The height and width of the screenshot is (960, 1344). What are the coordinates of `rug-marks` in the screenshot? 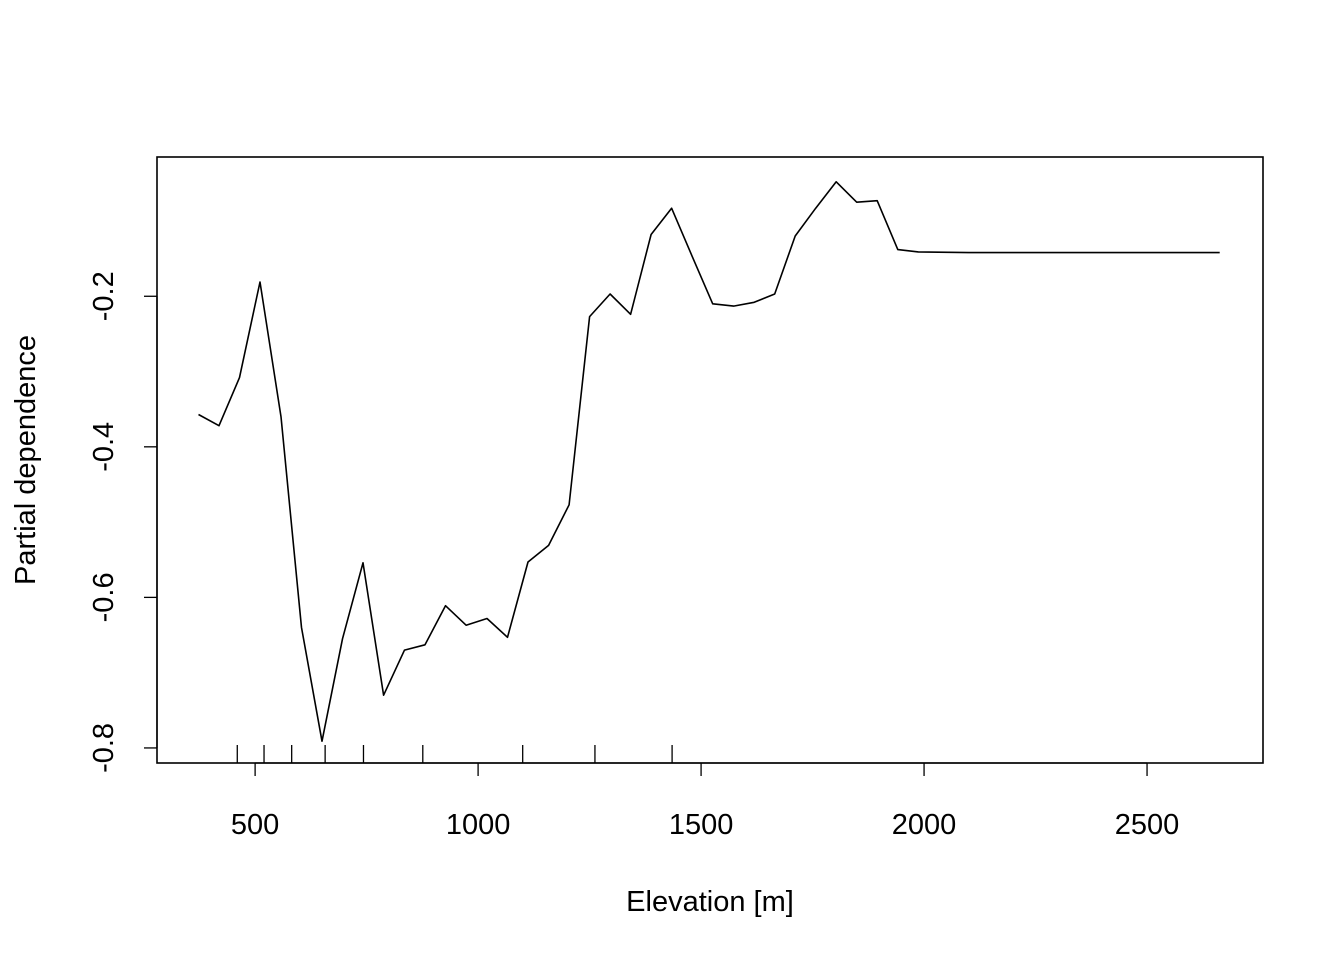 It's located at (454, 754).